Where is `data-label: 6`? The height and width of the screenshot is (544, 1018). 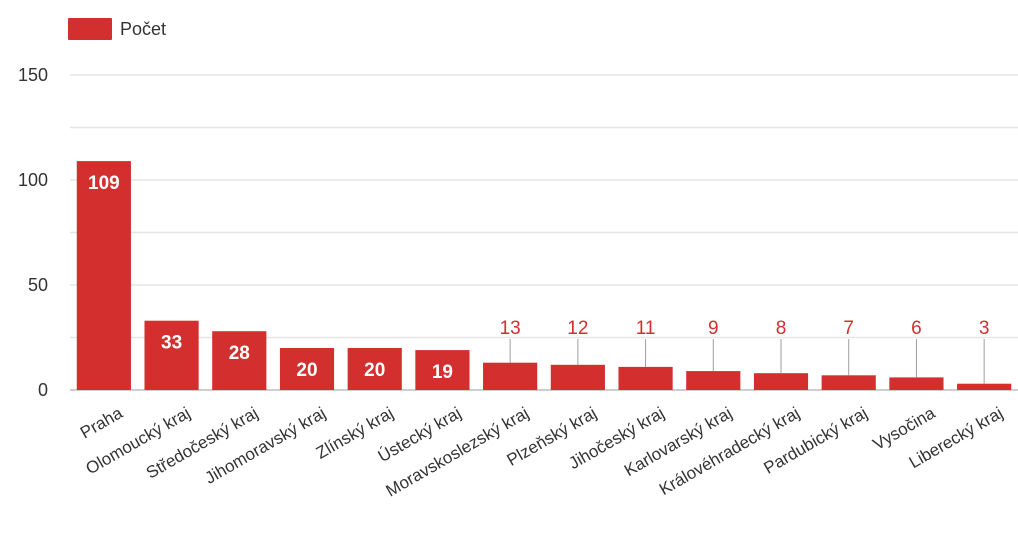
data-label: 6 is located at coordinates (916, 328).